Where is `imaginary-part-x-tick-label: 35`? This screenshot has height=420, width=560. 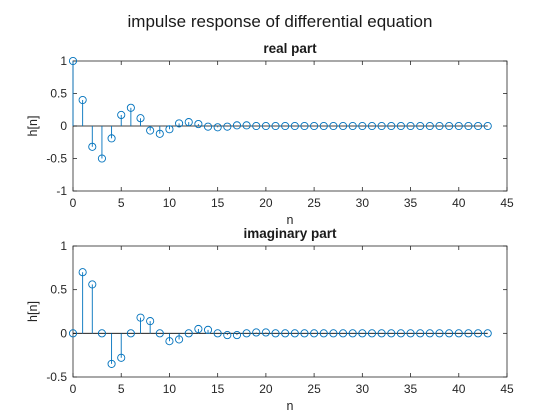 imaginary-part-x-tick-label: 35 is located at coordinates (411, 389).